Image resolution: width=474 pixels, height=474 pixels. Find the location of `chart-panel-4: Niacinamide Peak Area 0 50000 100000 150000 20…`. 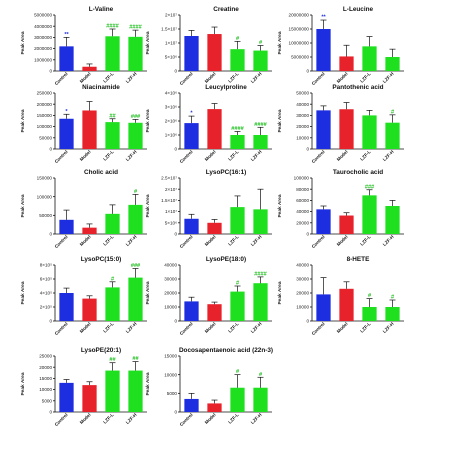

chart-panel-4: Niacinamide Peak Area 0 50000 100000 150000 20… is located at coordinates (83, 124).